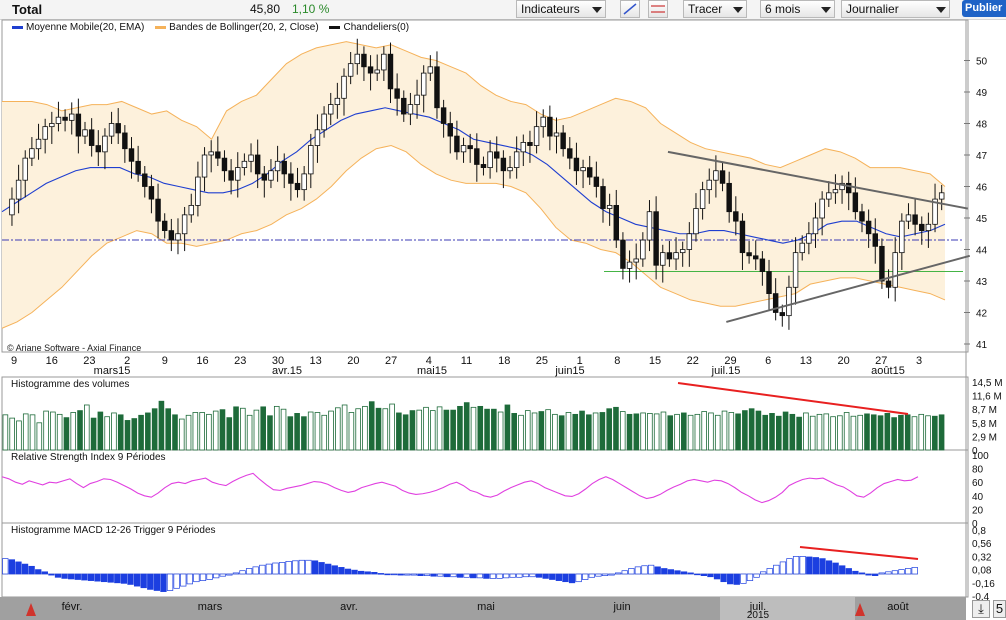 The width and height of the screenshot is (1006, 620). Describe the element at coordinates (999, 609) in the screenshot. I see `page-right-button: 5` at that location.